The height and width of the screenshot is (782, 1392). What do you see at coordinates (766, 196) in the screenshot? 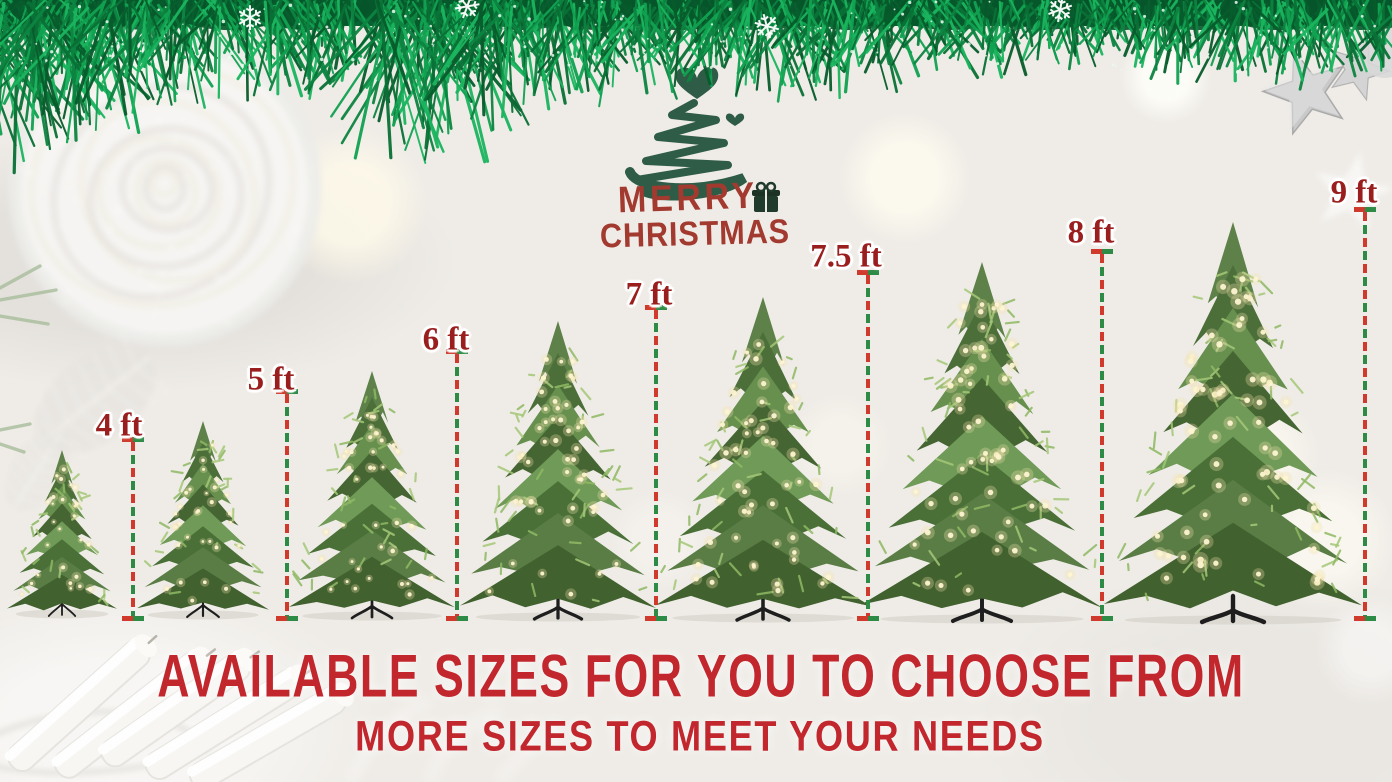
I see `gift-icon` at bounding box center [766, 196].